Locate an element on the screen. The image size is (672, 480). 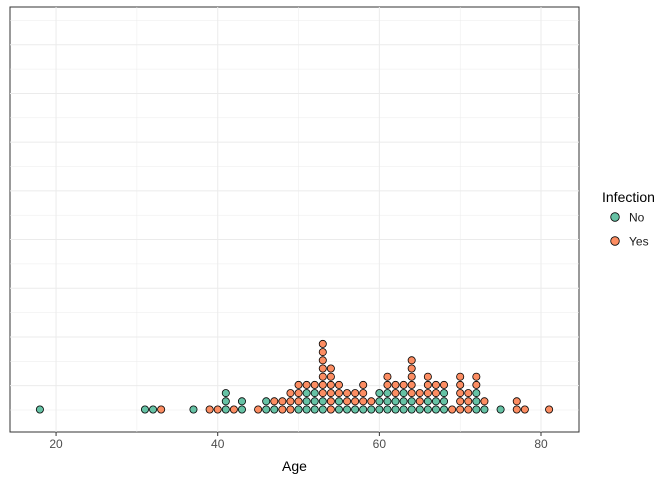
legend-key-yes is located at coordinates (615, 241).